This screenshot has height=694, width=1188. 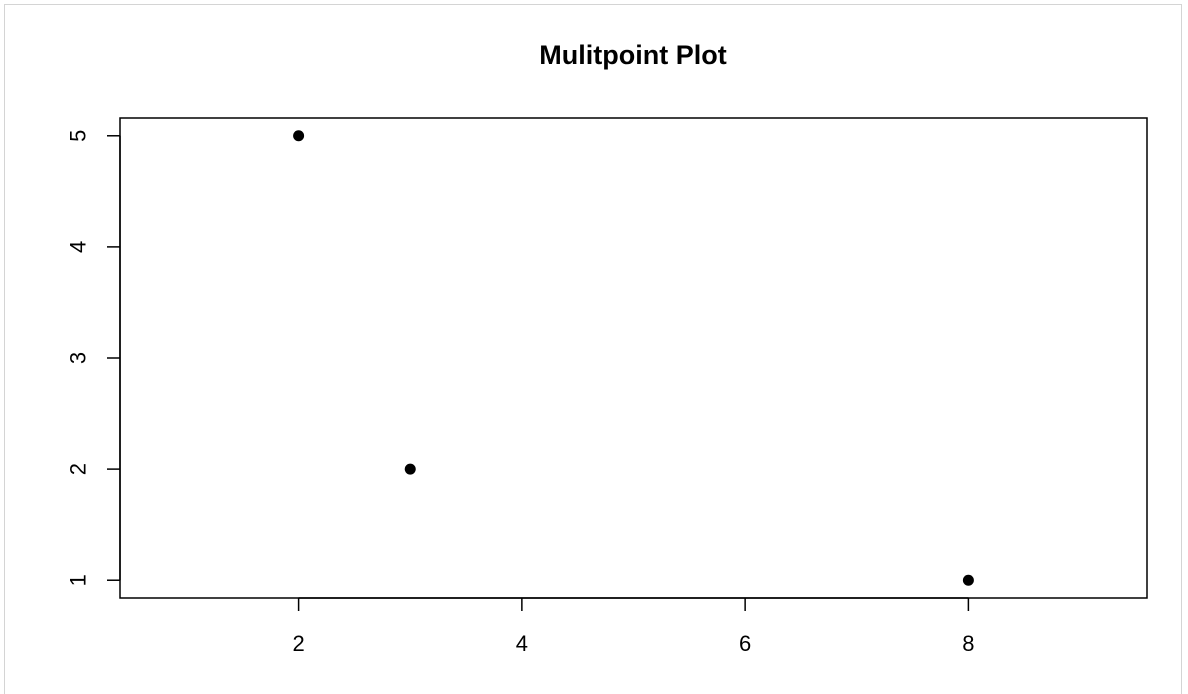 I want to click on y-tick-label: 1, so click(x=78, y=580).